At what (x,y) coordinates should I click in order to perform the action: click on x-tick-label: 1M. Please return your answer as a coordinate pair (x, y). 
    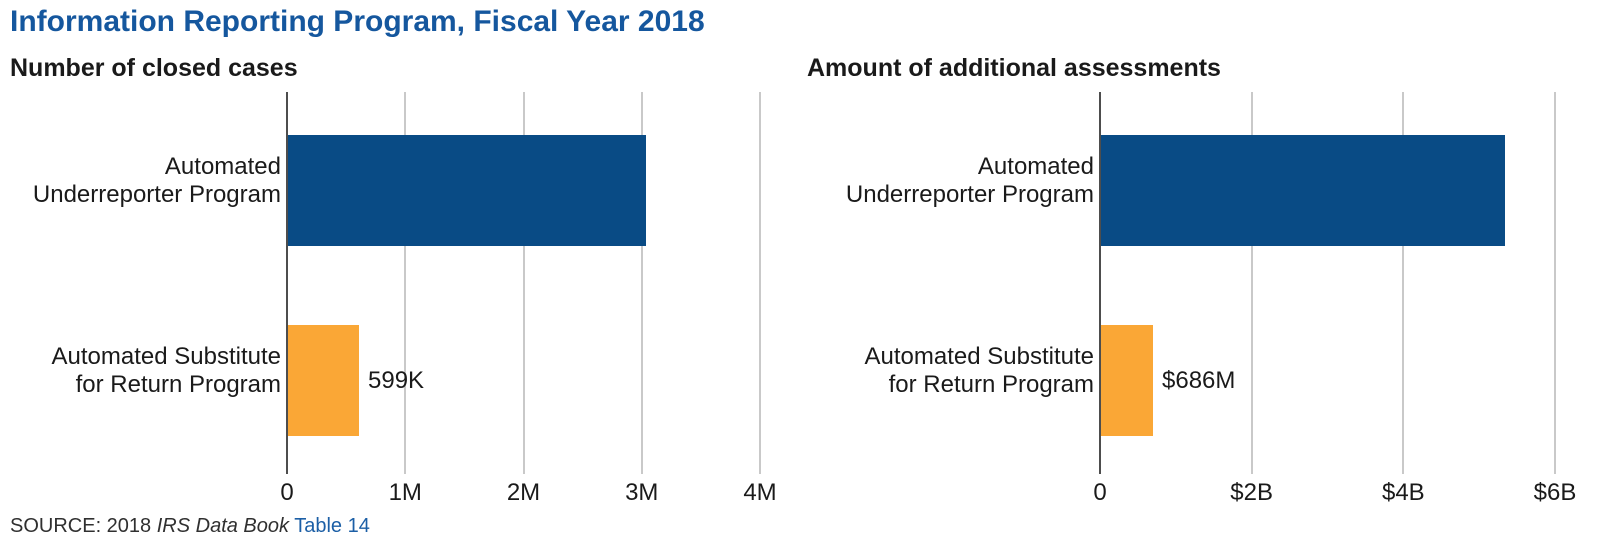
    Looking at the image, I should click on (405, 492).